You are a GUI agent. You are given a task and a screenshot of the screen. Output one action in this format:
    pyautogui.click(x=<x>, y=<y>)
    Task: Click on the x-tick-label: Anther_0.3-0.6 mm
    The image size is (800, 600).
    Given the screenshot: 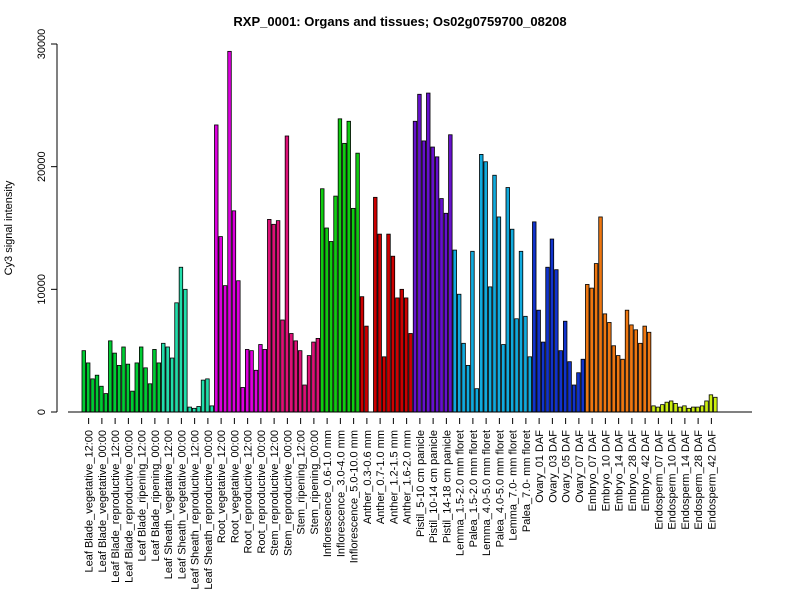 What is the action you would take?
    pyautogui.click(x=368, y=477)
    